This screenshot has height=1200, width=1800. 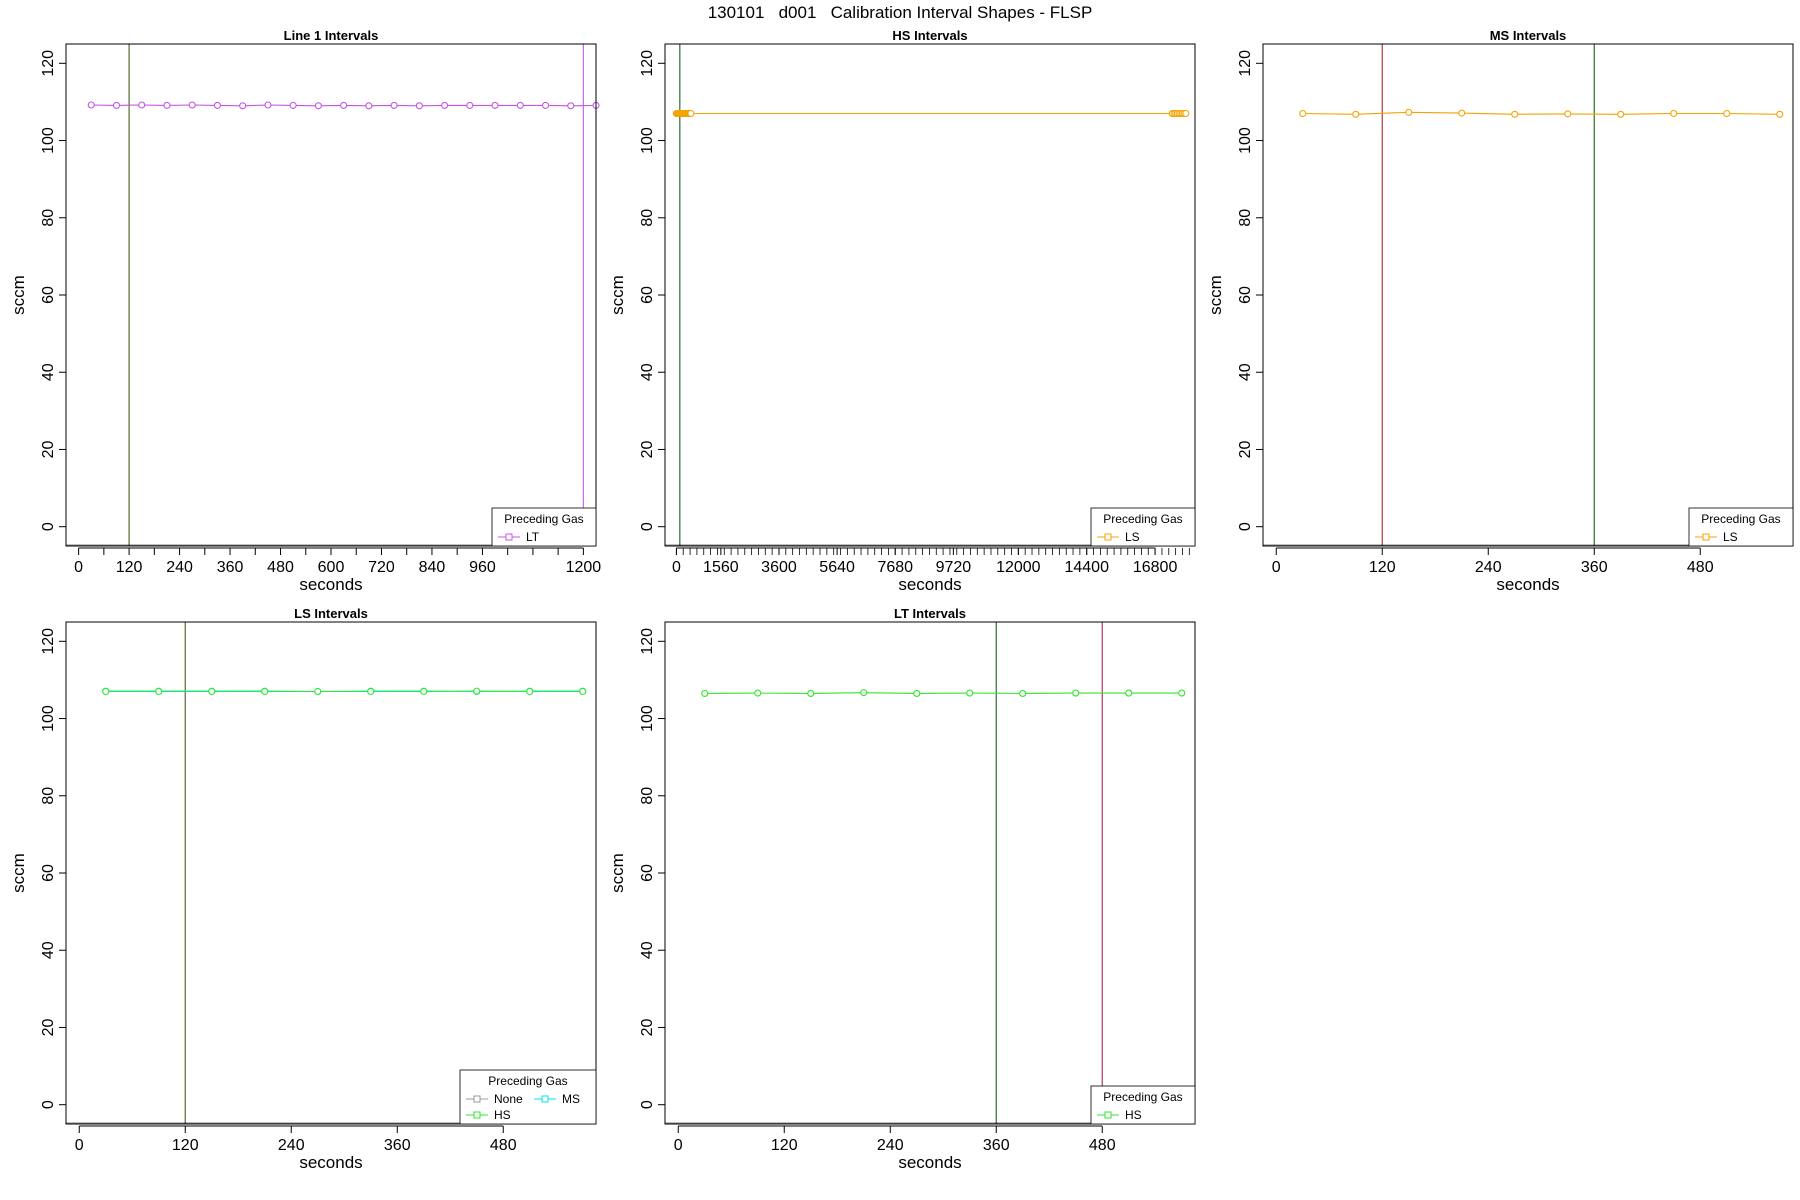 I want to click on x-tick-label: 9720, so click(x=954, y=567).